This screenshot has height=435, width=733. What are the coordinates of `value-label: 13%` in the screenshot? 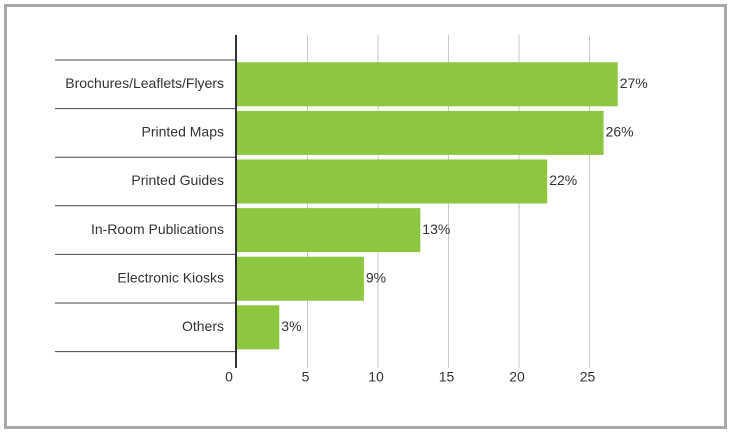 It's located at (436, 229).